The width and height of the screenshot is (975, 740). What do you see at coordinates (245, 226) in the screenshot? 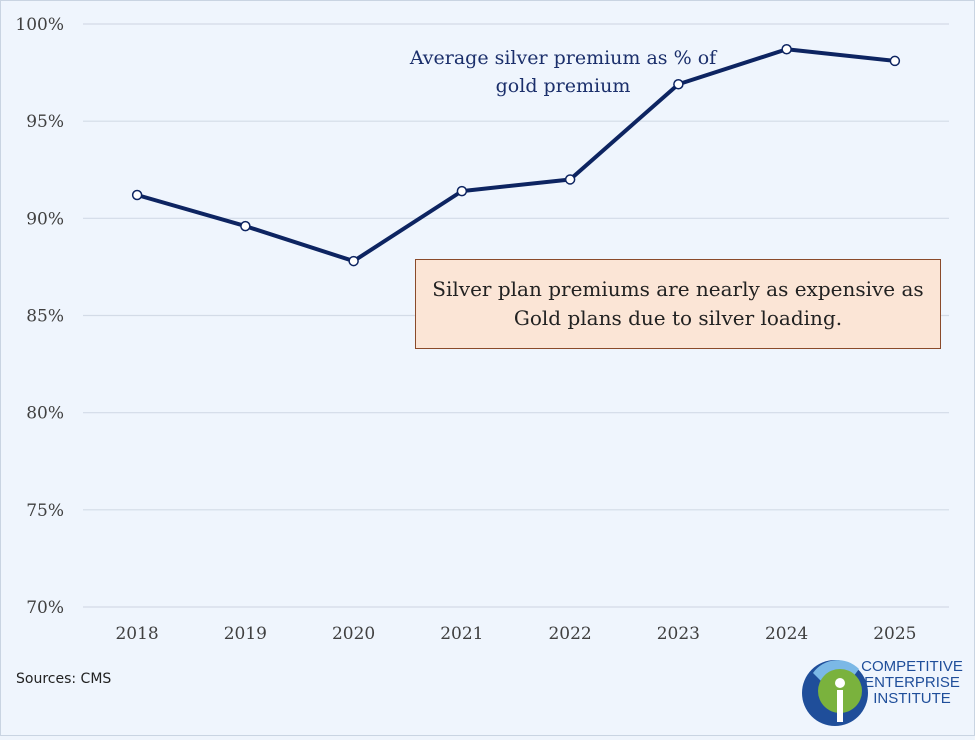
I see `data-point-2019` at bounding box center [245, 226].